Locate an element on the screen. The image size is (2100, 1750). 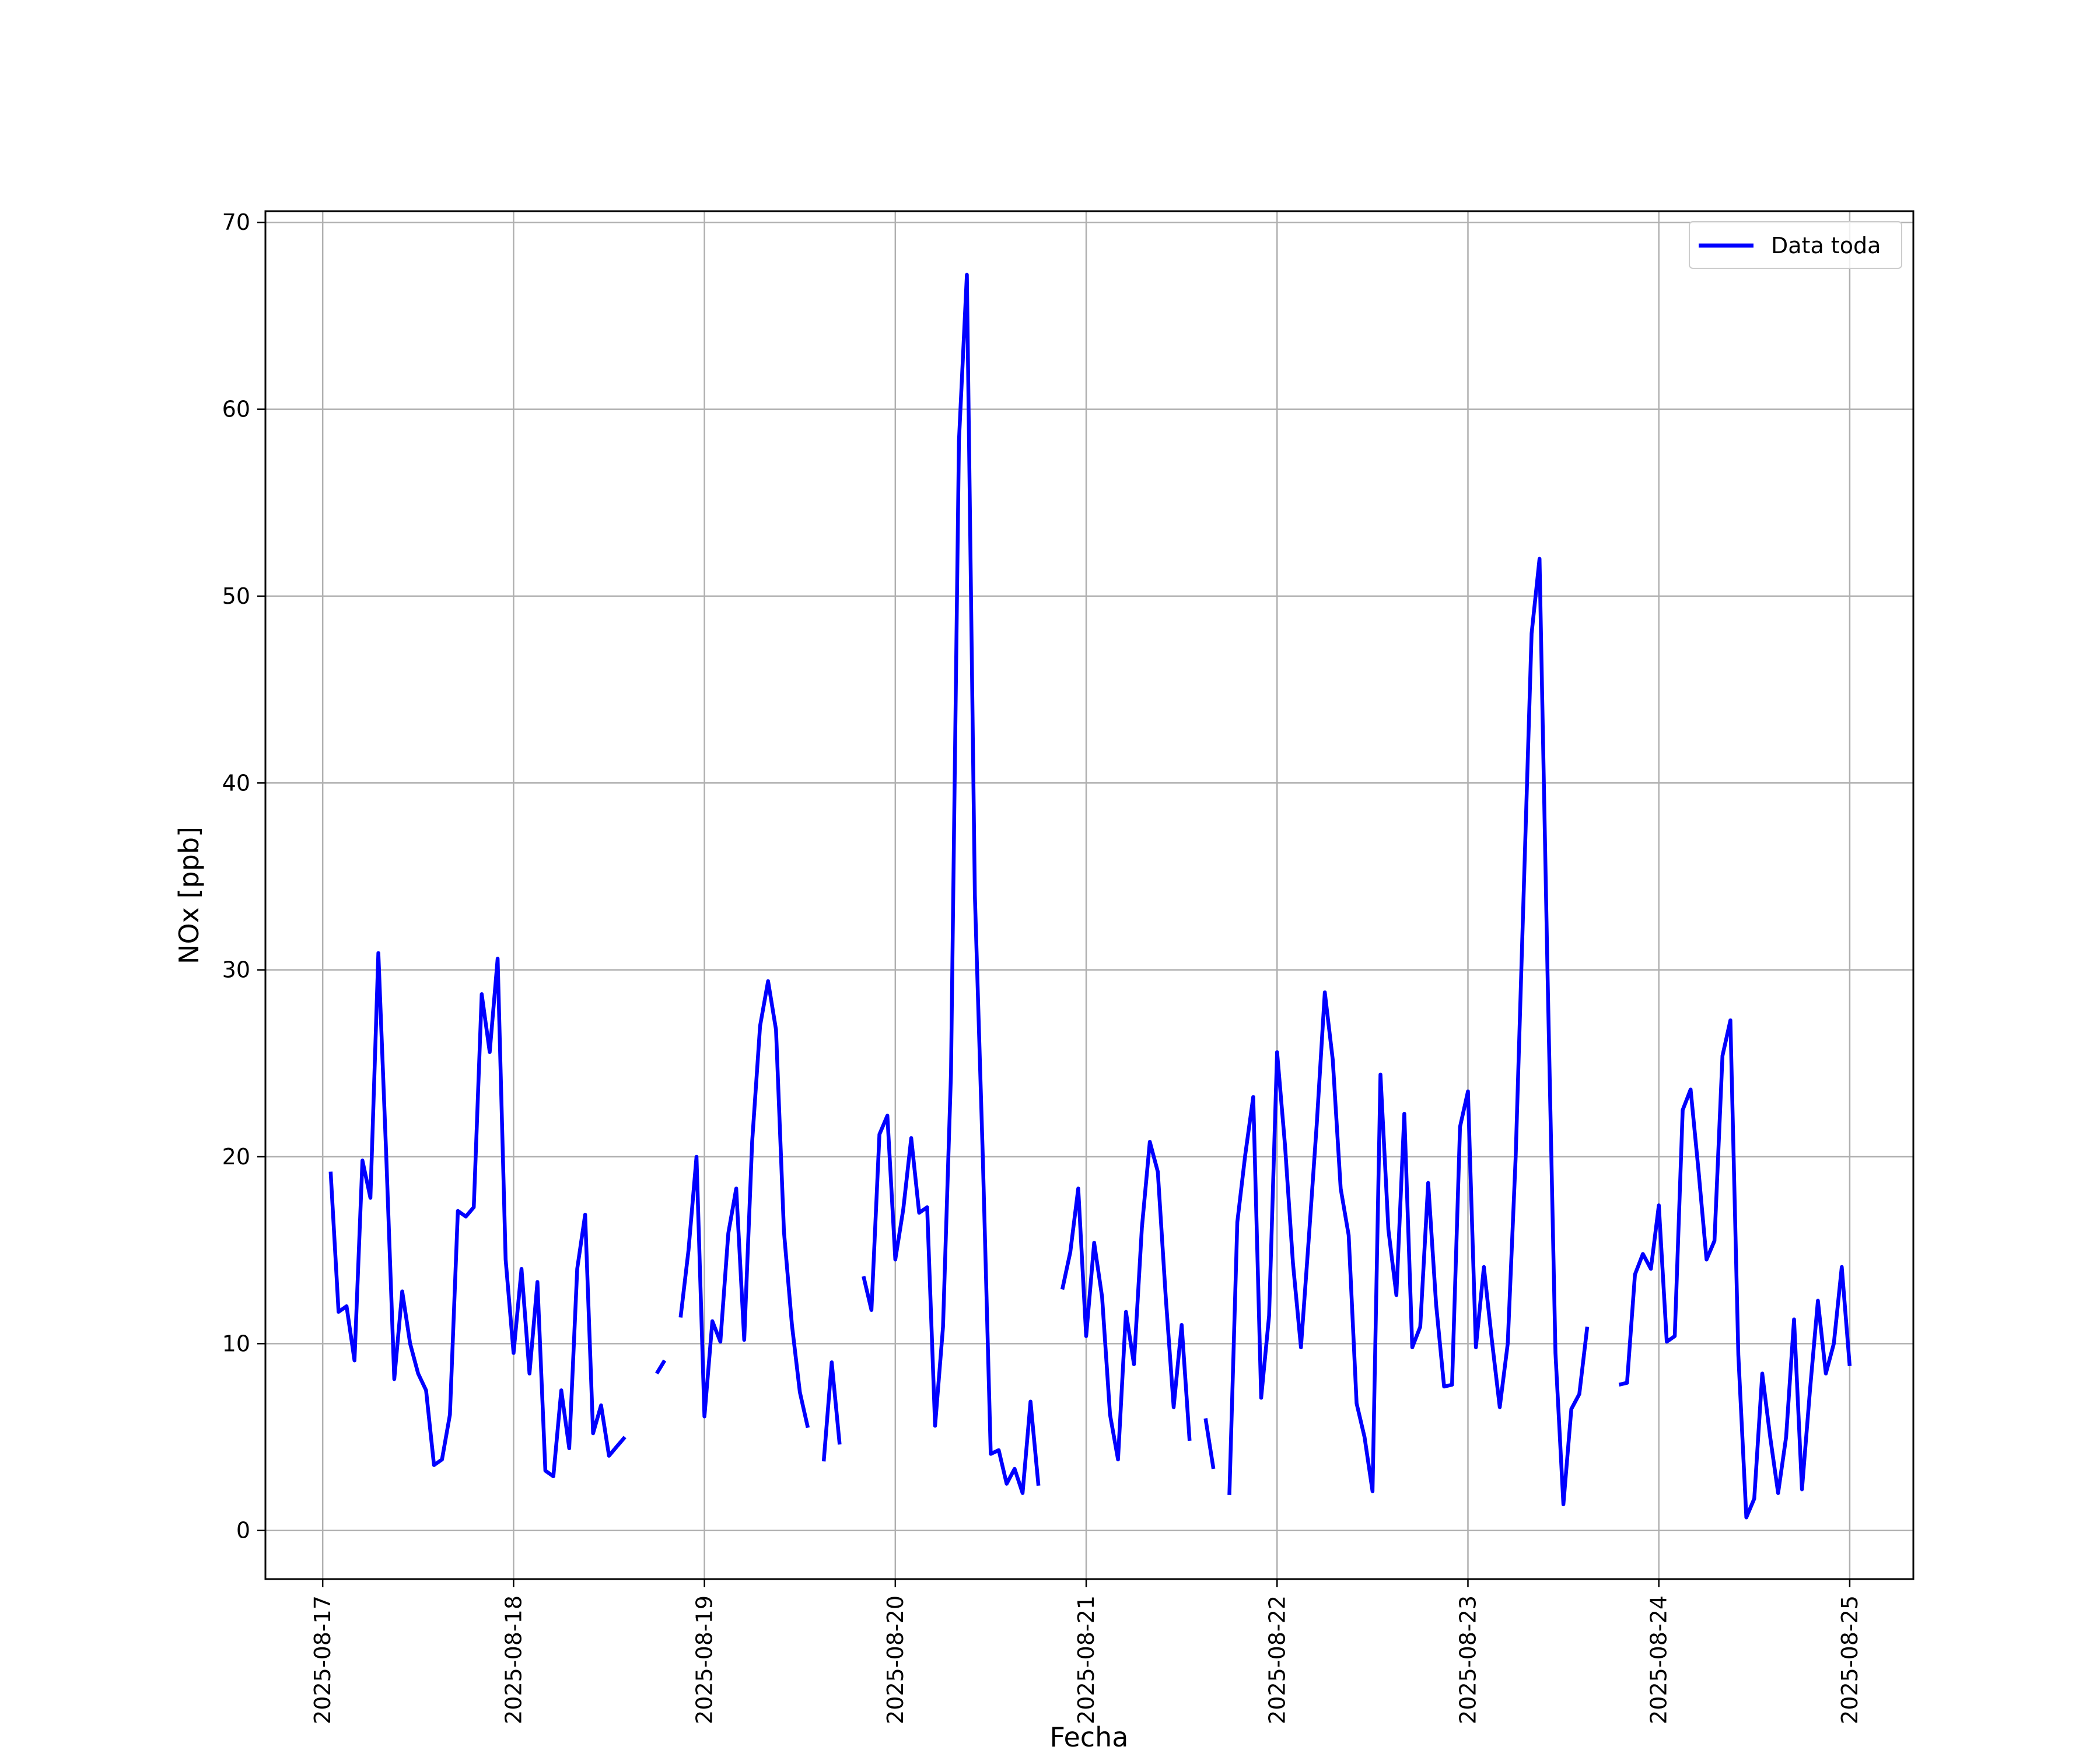
y-tick-label: 50 is located at coordinates (236, 596).